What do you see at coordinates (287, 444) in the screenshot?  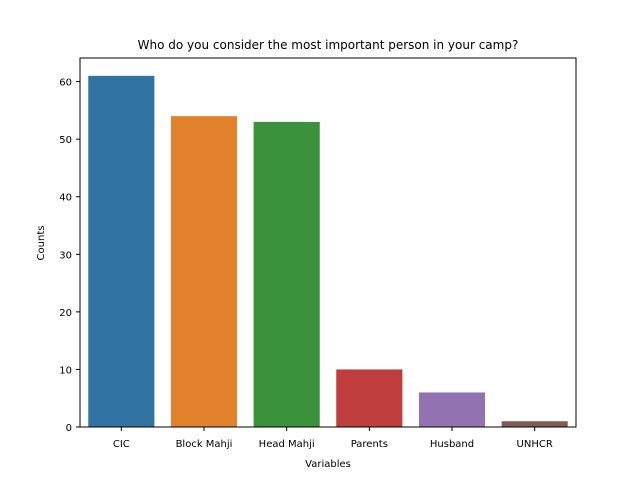 I see `x-tick-label: Head Mahji` at bounding box center [287, 444].